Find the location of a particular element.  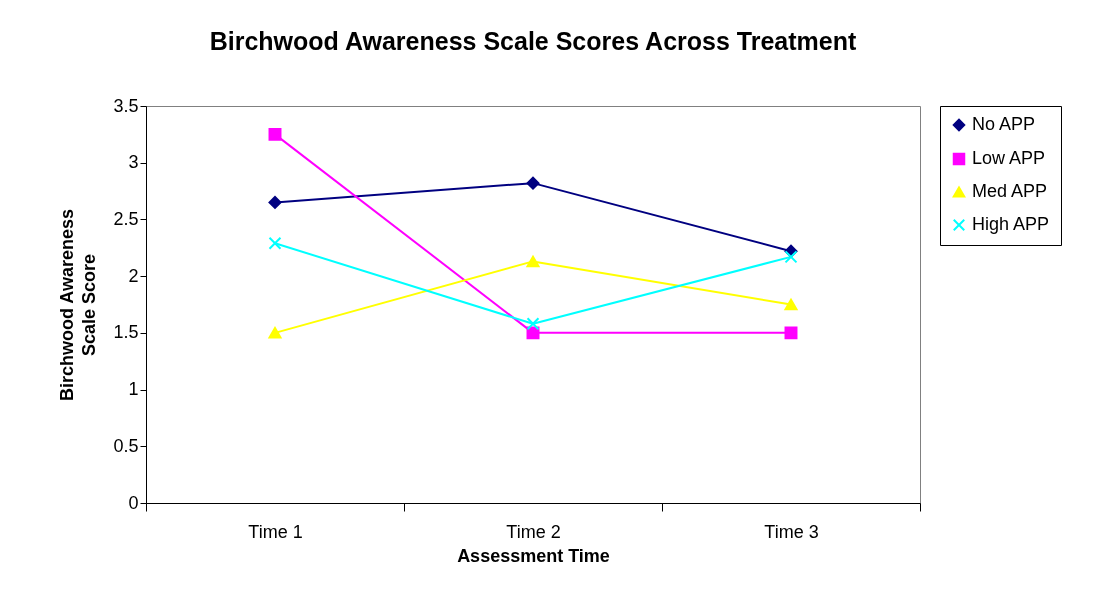

chart-title: Birchwood Awareness Scale Scores Across Treatment is located at coordinates (533, 41).